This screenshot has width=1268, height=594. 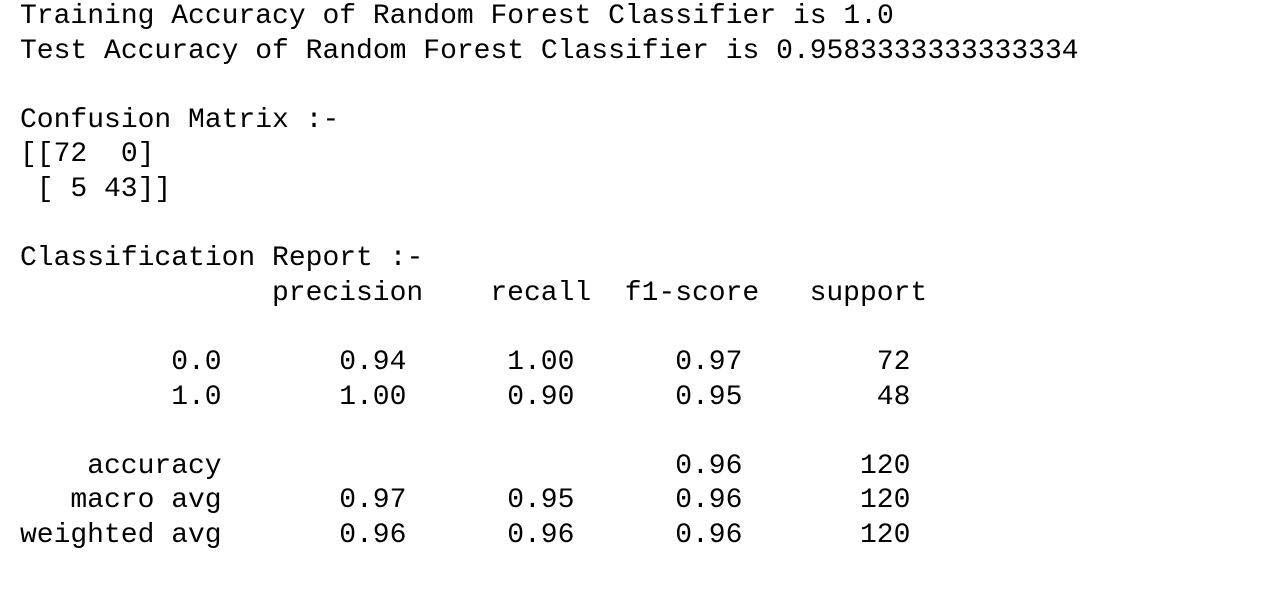 What do you see at coordinates (180, 120) in the screenshot?
I see `confusion-title: Confusion Matrix :-` at bounding box center [180, 120].